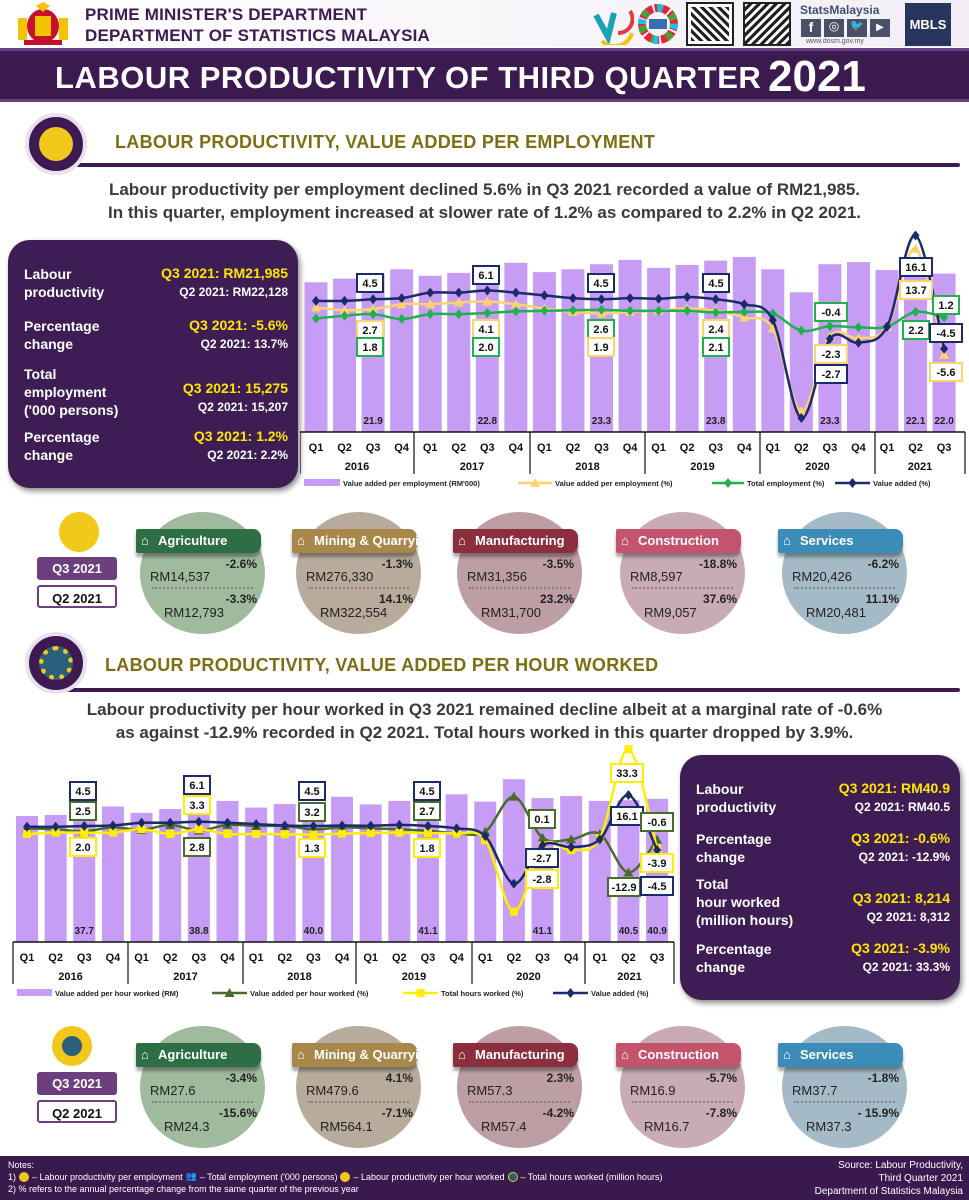  I want to click on sector-name: Manufacturing, so click(520, 1054).